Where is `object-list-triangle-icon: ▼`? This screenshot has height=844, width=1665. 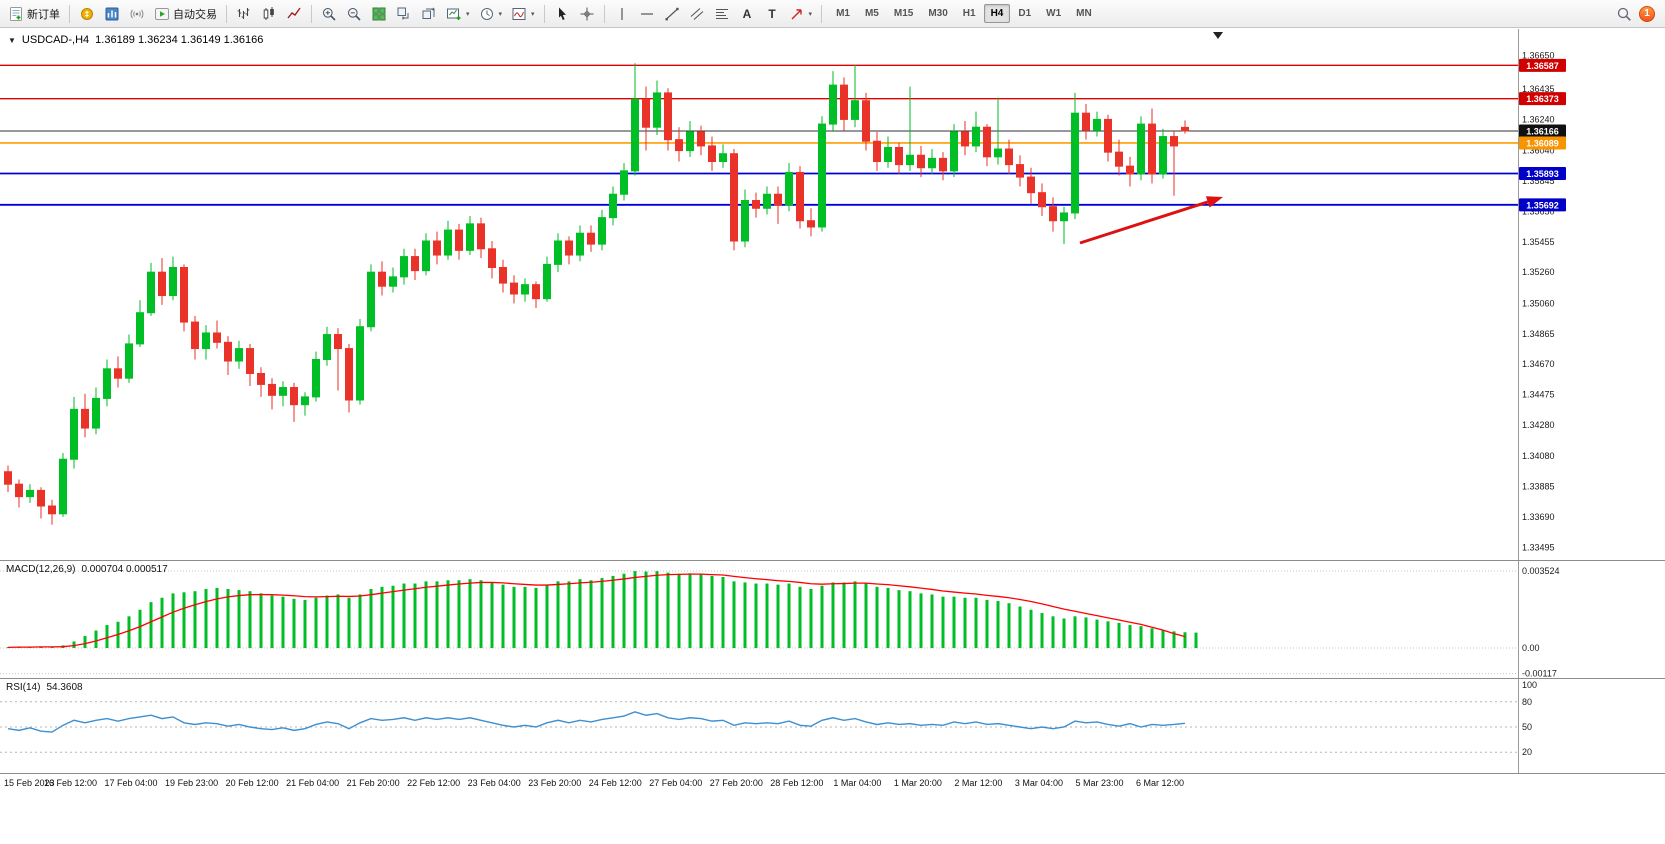 object-list-triangle-icon: ▼ is located at coordinates (12, 40).